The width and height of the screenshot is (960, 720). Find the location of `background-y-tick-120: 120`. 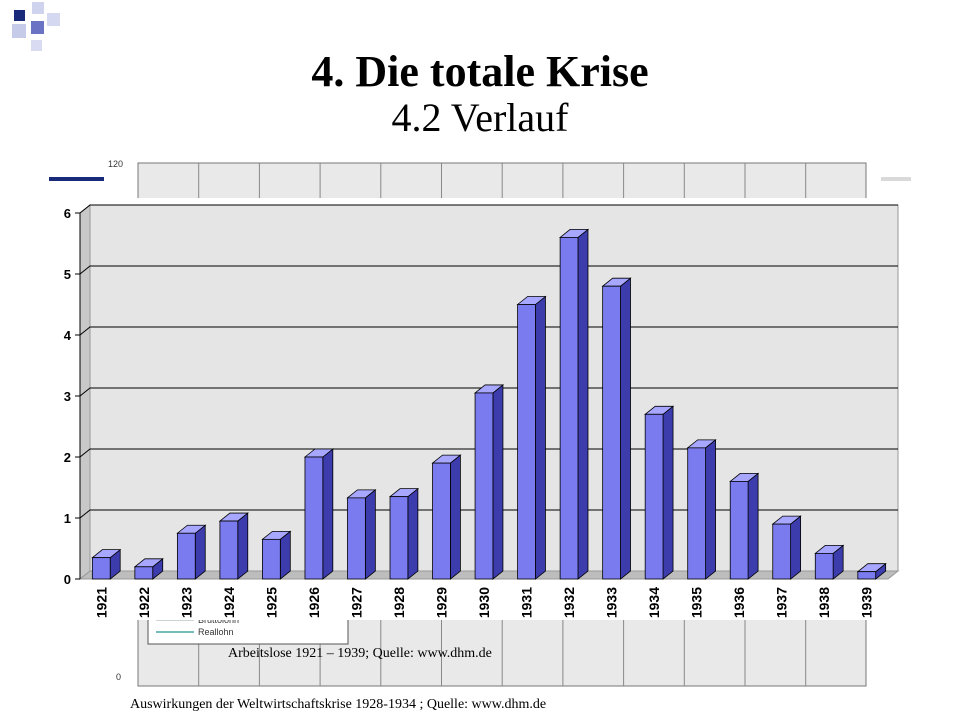

background-y-tick-120: 120 is located at coordinates (115, 164).